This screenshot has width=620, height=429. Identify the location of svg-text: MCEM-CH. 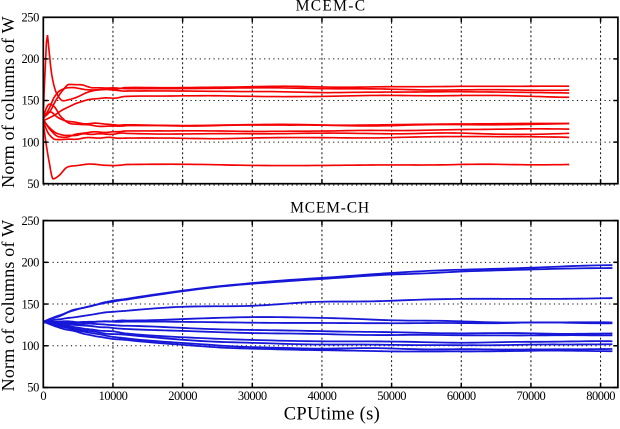
(330, 208).